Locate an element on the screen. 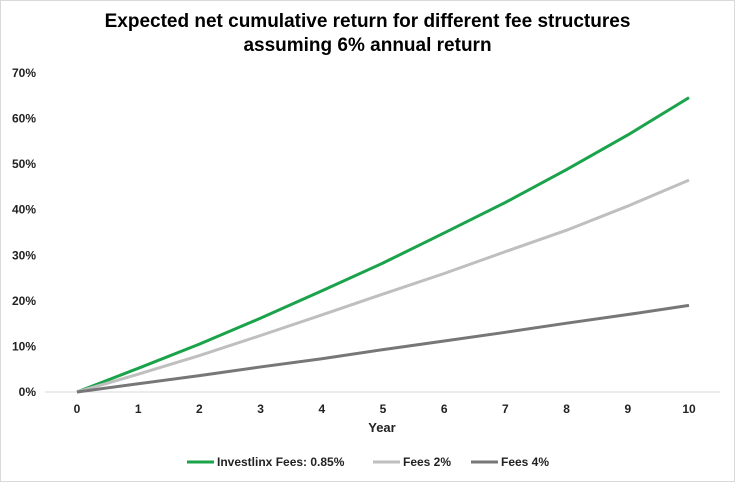 The width and height of the screenshot is (735, 482). x-tick-label: 4 is located at coordinates (321, 409).